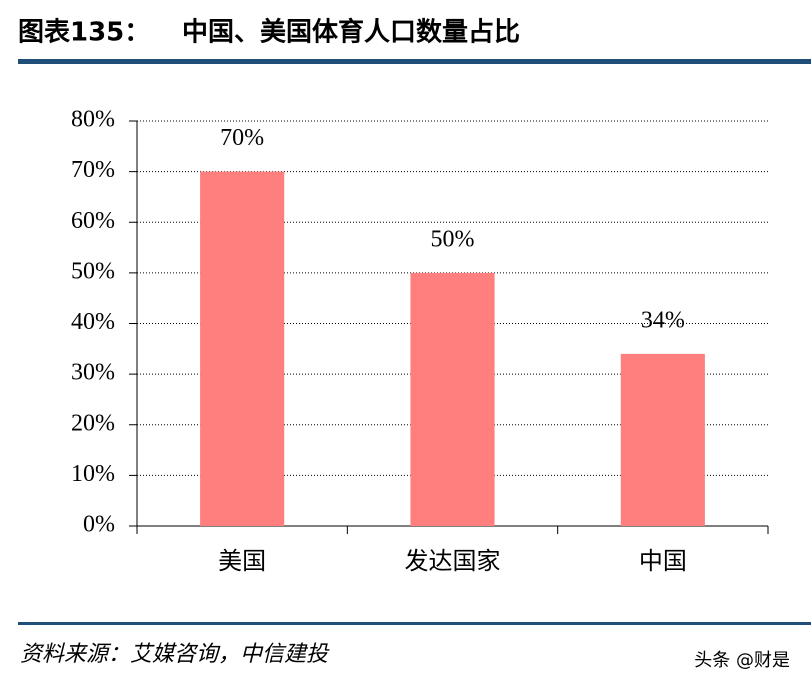 This screenshot has height=691, width=811. Describe the element at coordinates (414, 623) in the screenshot. I see `footer-rule` at that location.